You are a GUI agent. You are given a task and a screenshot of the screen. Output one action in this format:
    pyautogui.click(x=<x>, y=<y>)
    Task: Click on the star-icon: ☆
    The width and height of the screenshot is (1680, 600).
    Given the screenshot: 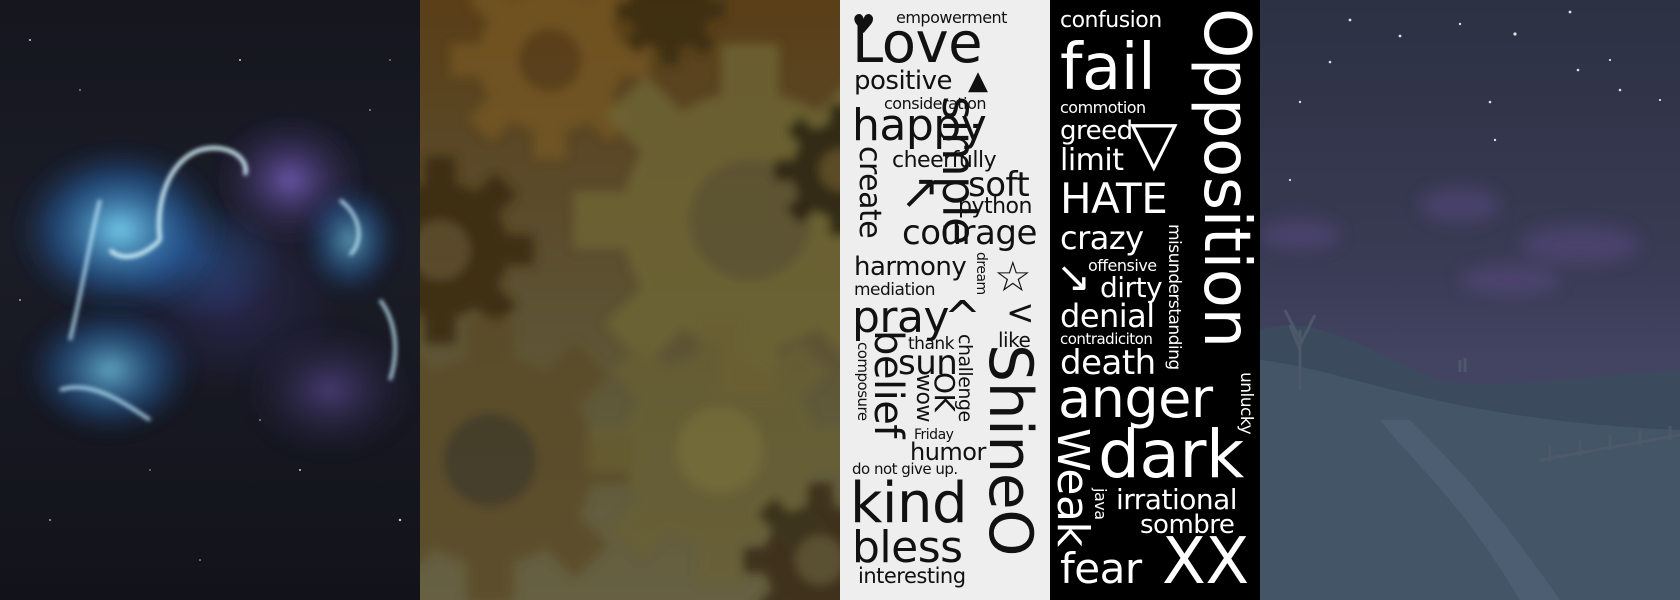 What is the action you would take?
    pyautogui.click(x=1013, y=276)
    